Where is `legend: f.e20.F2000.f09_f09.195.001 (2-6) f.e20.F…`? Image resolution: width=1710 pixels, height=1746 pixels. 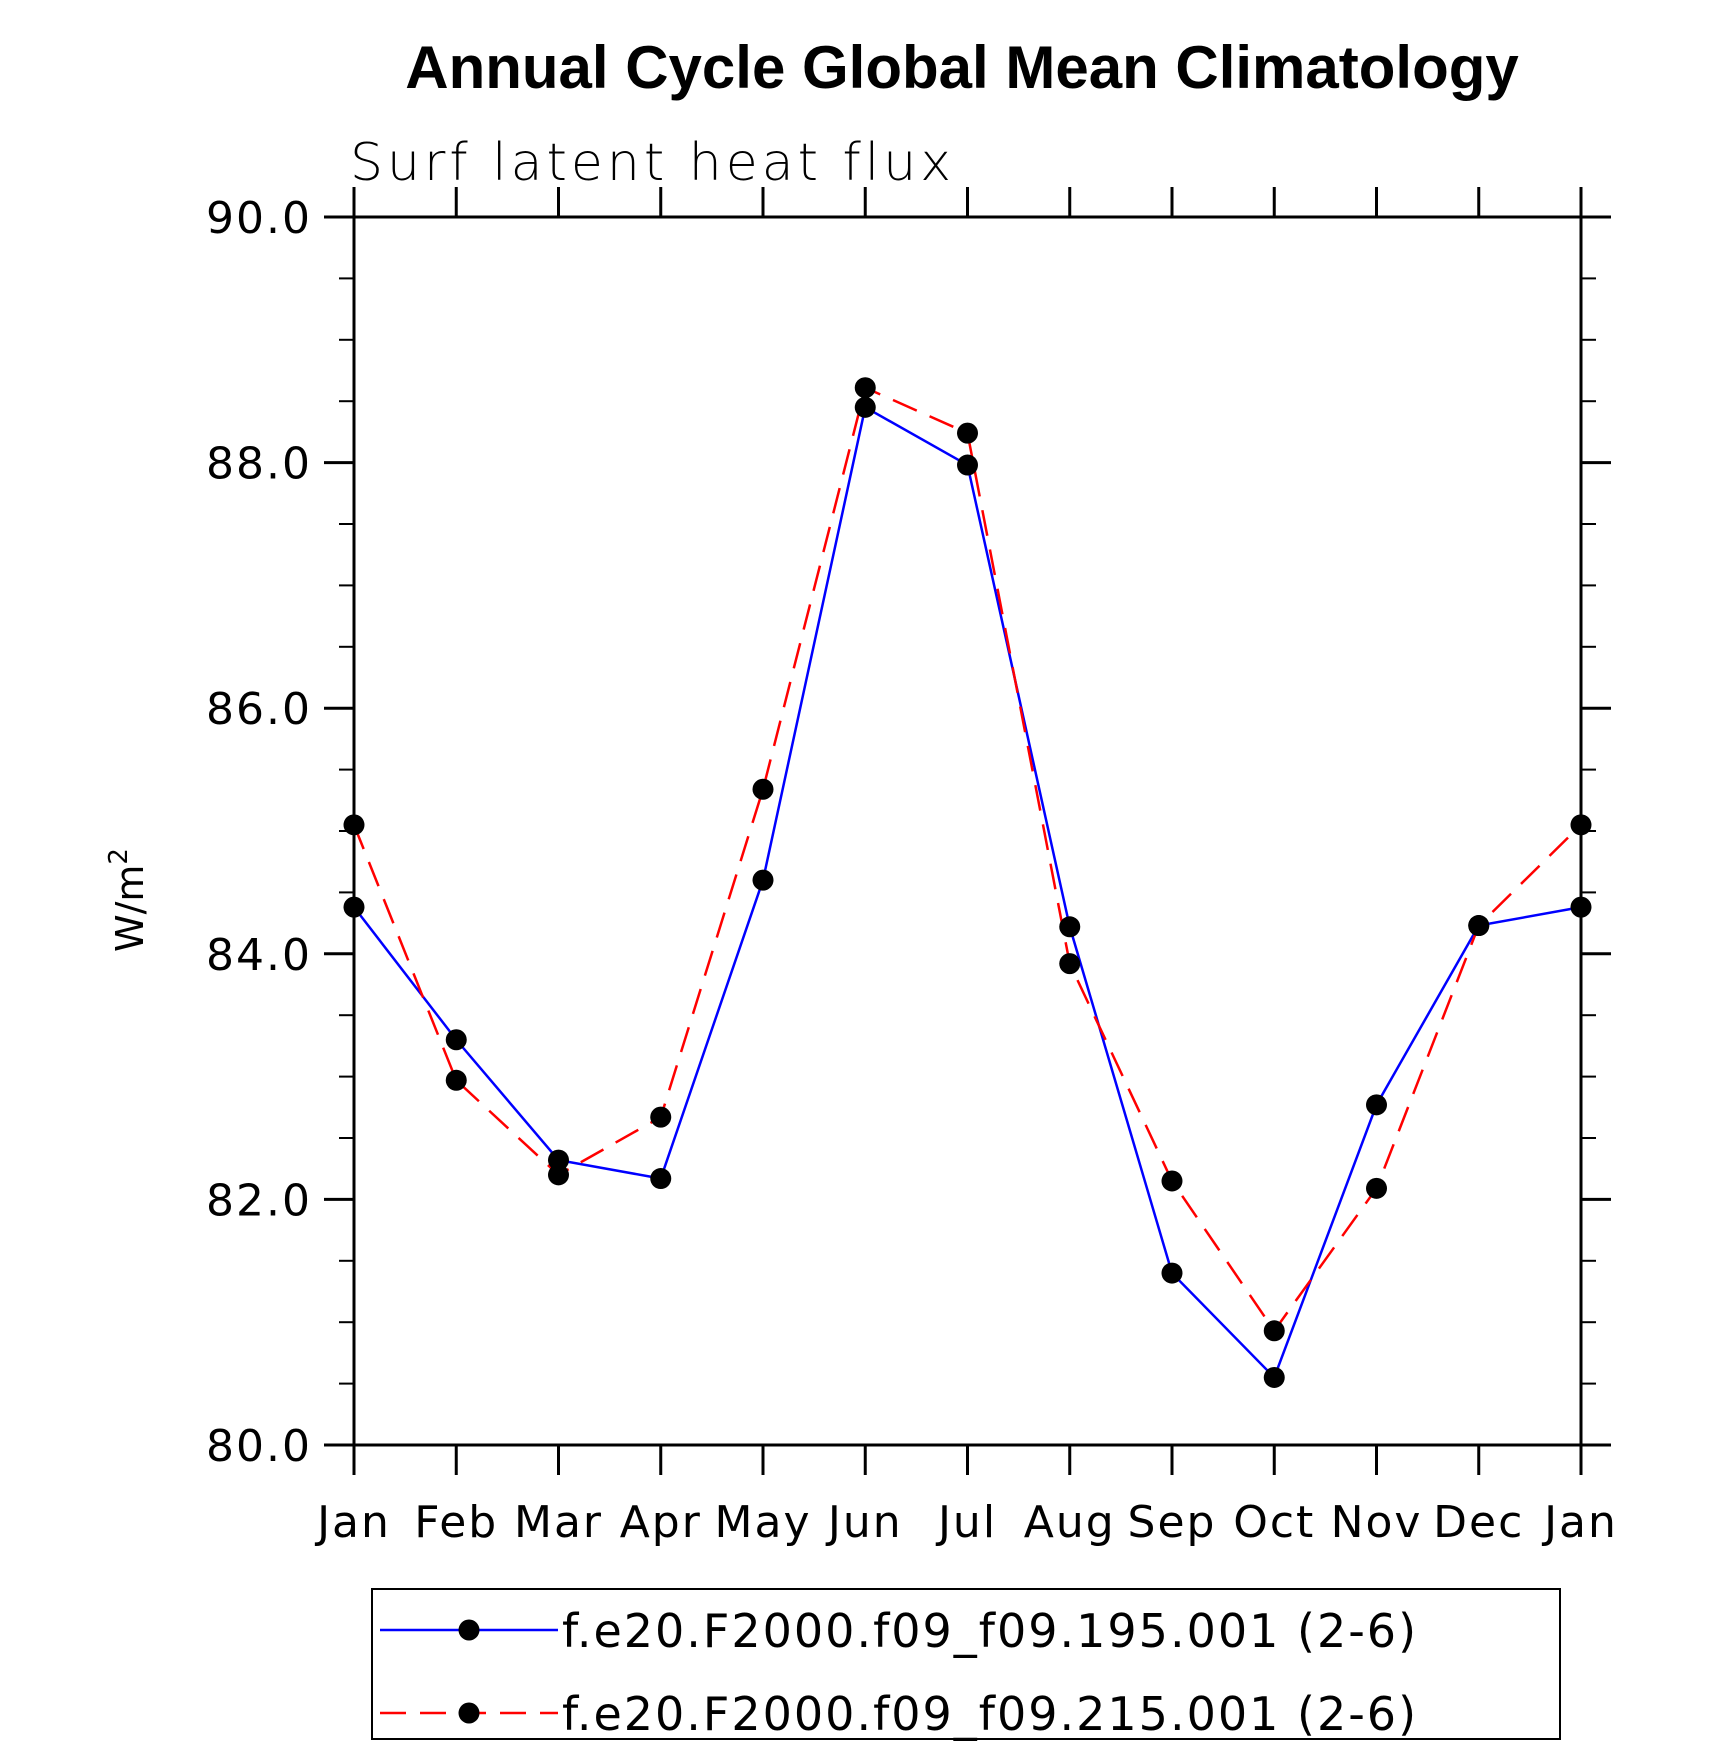 legend: f.e20.F2000.f09_f09.195.001 (2-6) f.e20.F… is located at coordinates (966, 1664).